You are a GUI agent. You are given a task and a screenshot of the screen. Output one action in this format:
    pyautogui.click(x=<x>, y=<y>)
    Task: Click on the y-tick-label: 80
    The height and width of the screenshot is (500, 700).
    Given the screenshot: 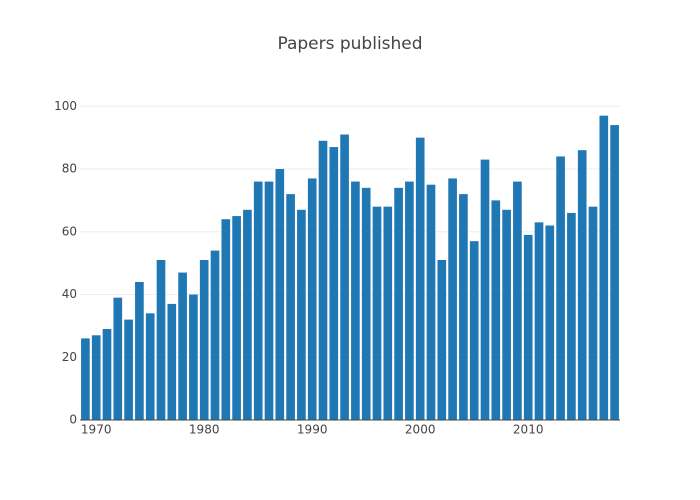 What is the action you would take?
    pyautogui.click(x=69, y=169)
    